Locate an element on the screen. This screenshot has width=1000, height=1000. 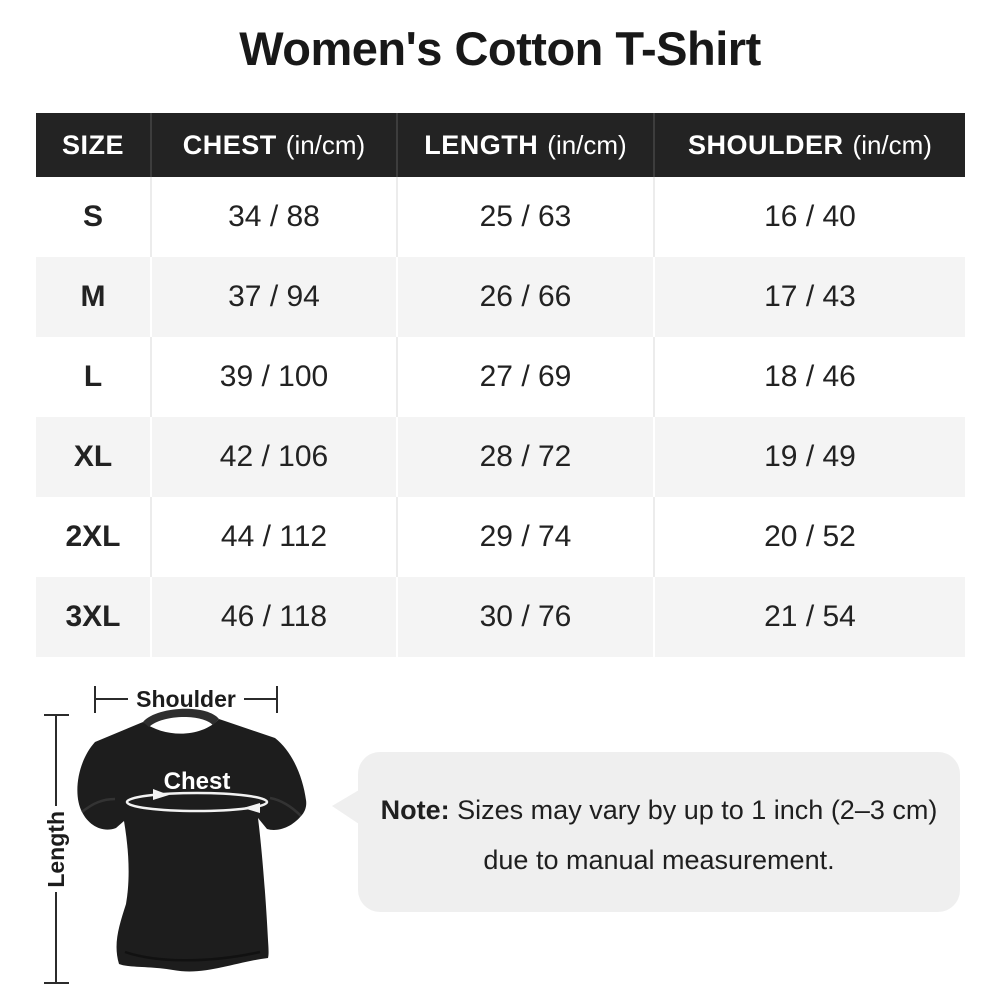
tshirt-body is located at coordinates (192, 845).